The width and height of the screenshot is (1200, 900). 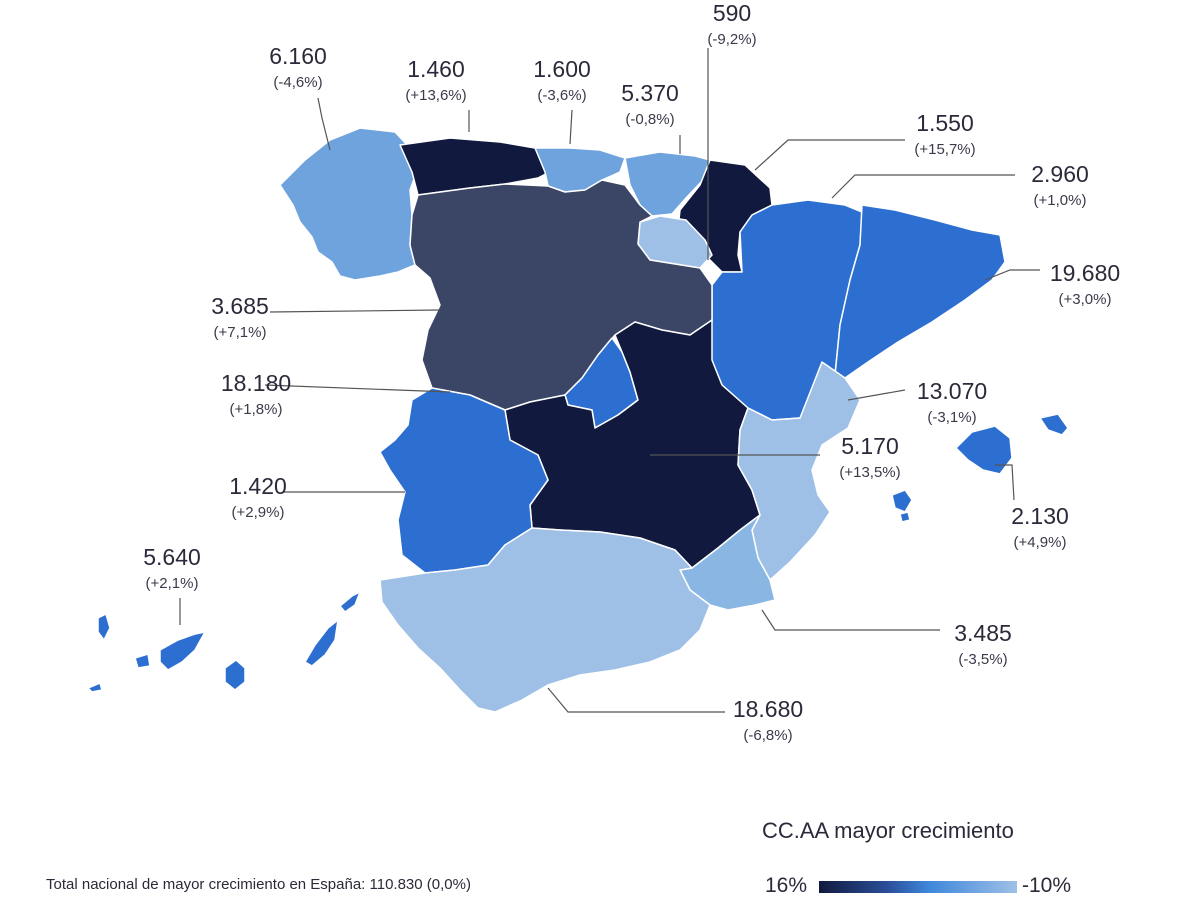 What do you see at coordinates (1040, 542) in the screenshot?
I see `change: (+4,9%)` at bounding box center [1040, 542].